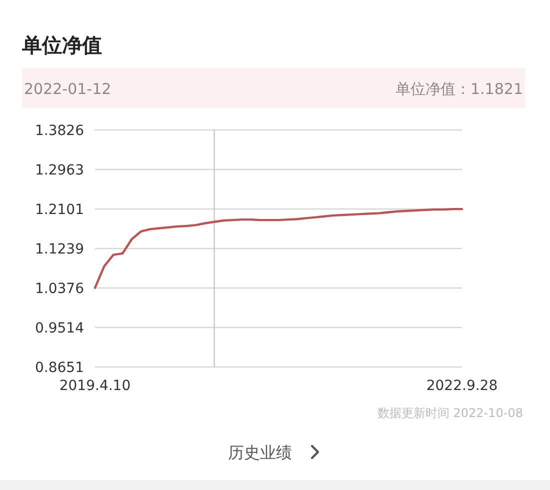  What do you see at coordinates (260, 452) in the screenshot?
I see `text: 历史业绩` at bounding box center [260, 452].